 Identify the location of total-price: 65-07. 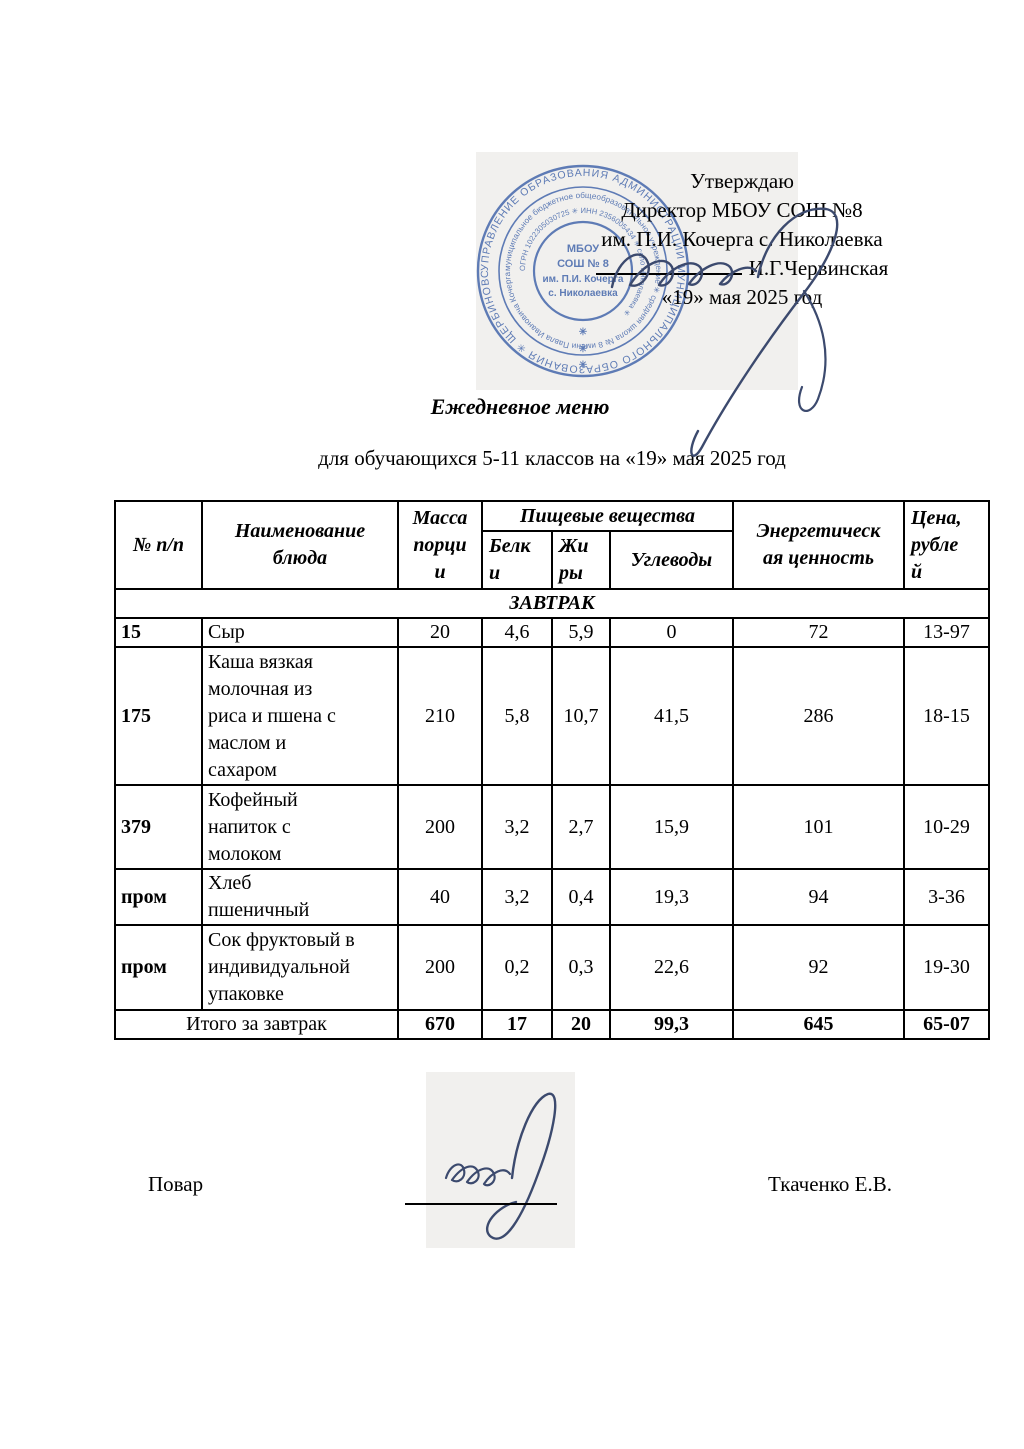
(946, 1024).